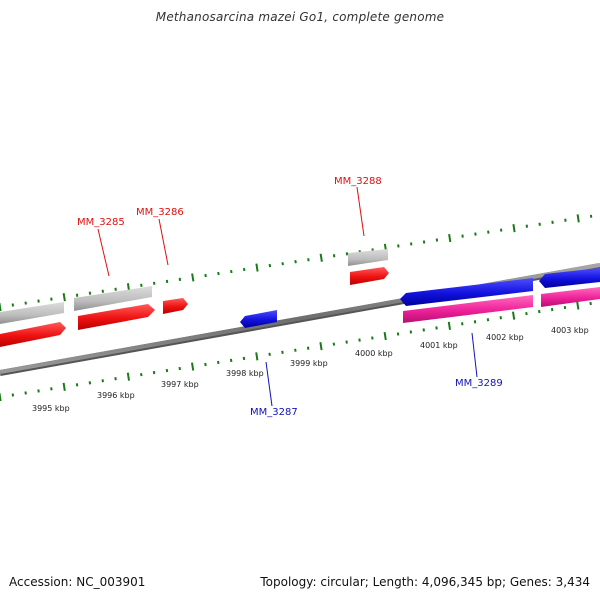 Image resolution: width=600 pixels, height=600 pixels. I want to click on accession-text: Accession: NC_003901, so click(77, 582).